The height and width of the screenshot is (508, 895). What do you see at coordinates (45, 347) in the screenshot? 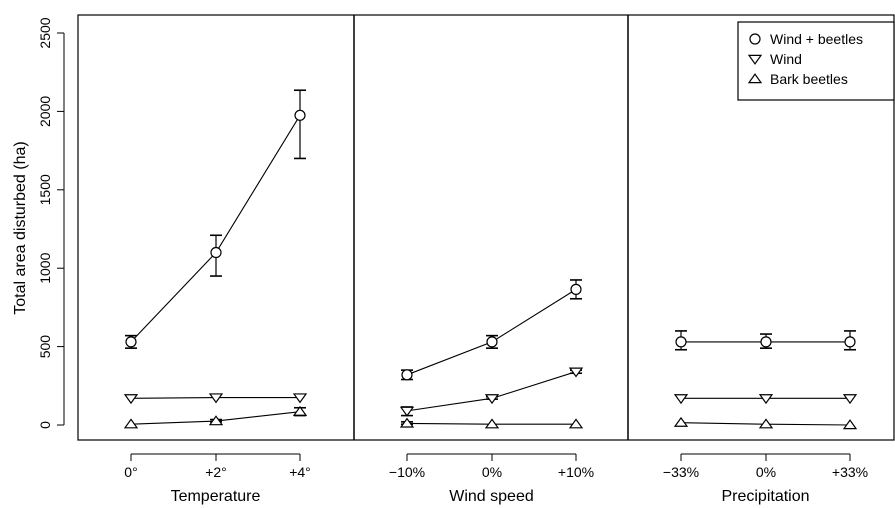
I see `y-tick-label: 500` at bounding box center [45, 347].